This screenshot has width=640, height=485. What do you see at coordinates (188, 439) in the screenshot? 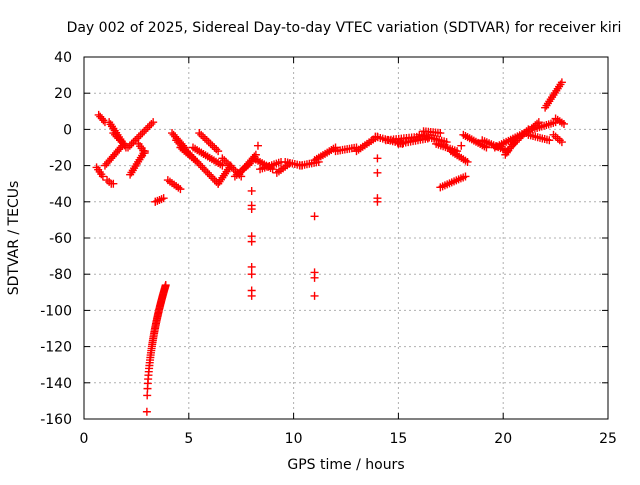
I see `x-tick-label: 5` at bounding box center [188, 439].